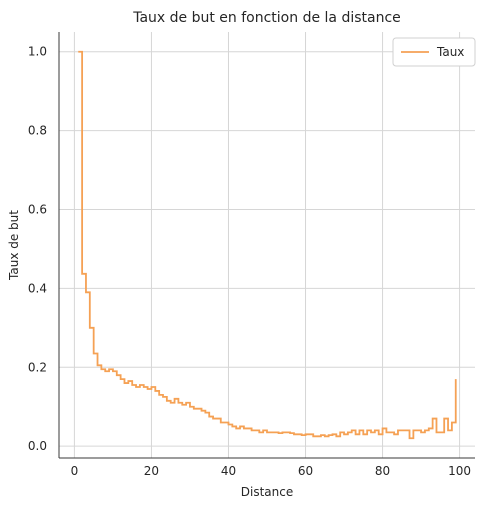  I want to click on legend: Taux, so click(434, 52).